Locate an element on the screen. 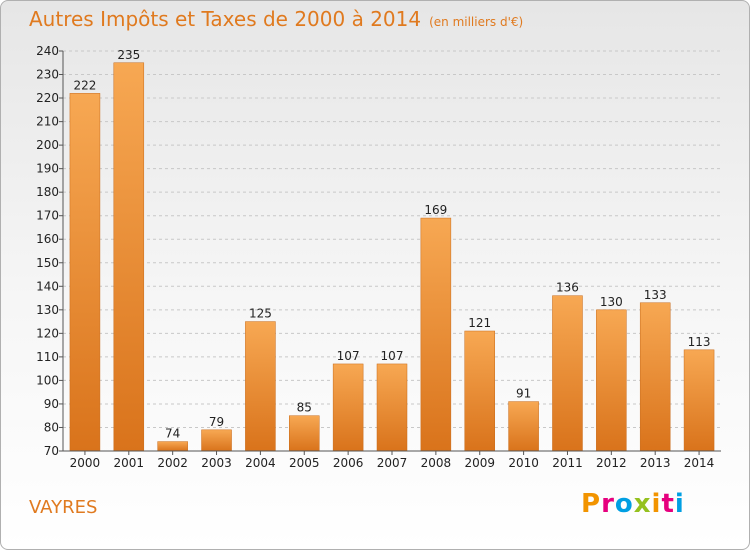 This screenshot has height=550, width=750. data-label: 130 is located at coordinates (611, 302).